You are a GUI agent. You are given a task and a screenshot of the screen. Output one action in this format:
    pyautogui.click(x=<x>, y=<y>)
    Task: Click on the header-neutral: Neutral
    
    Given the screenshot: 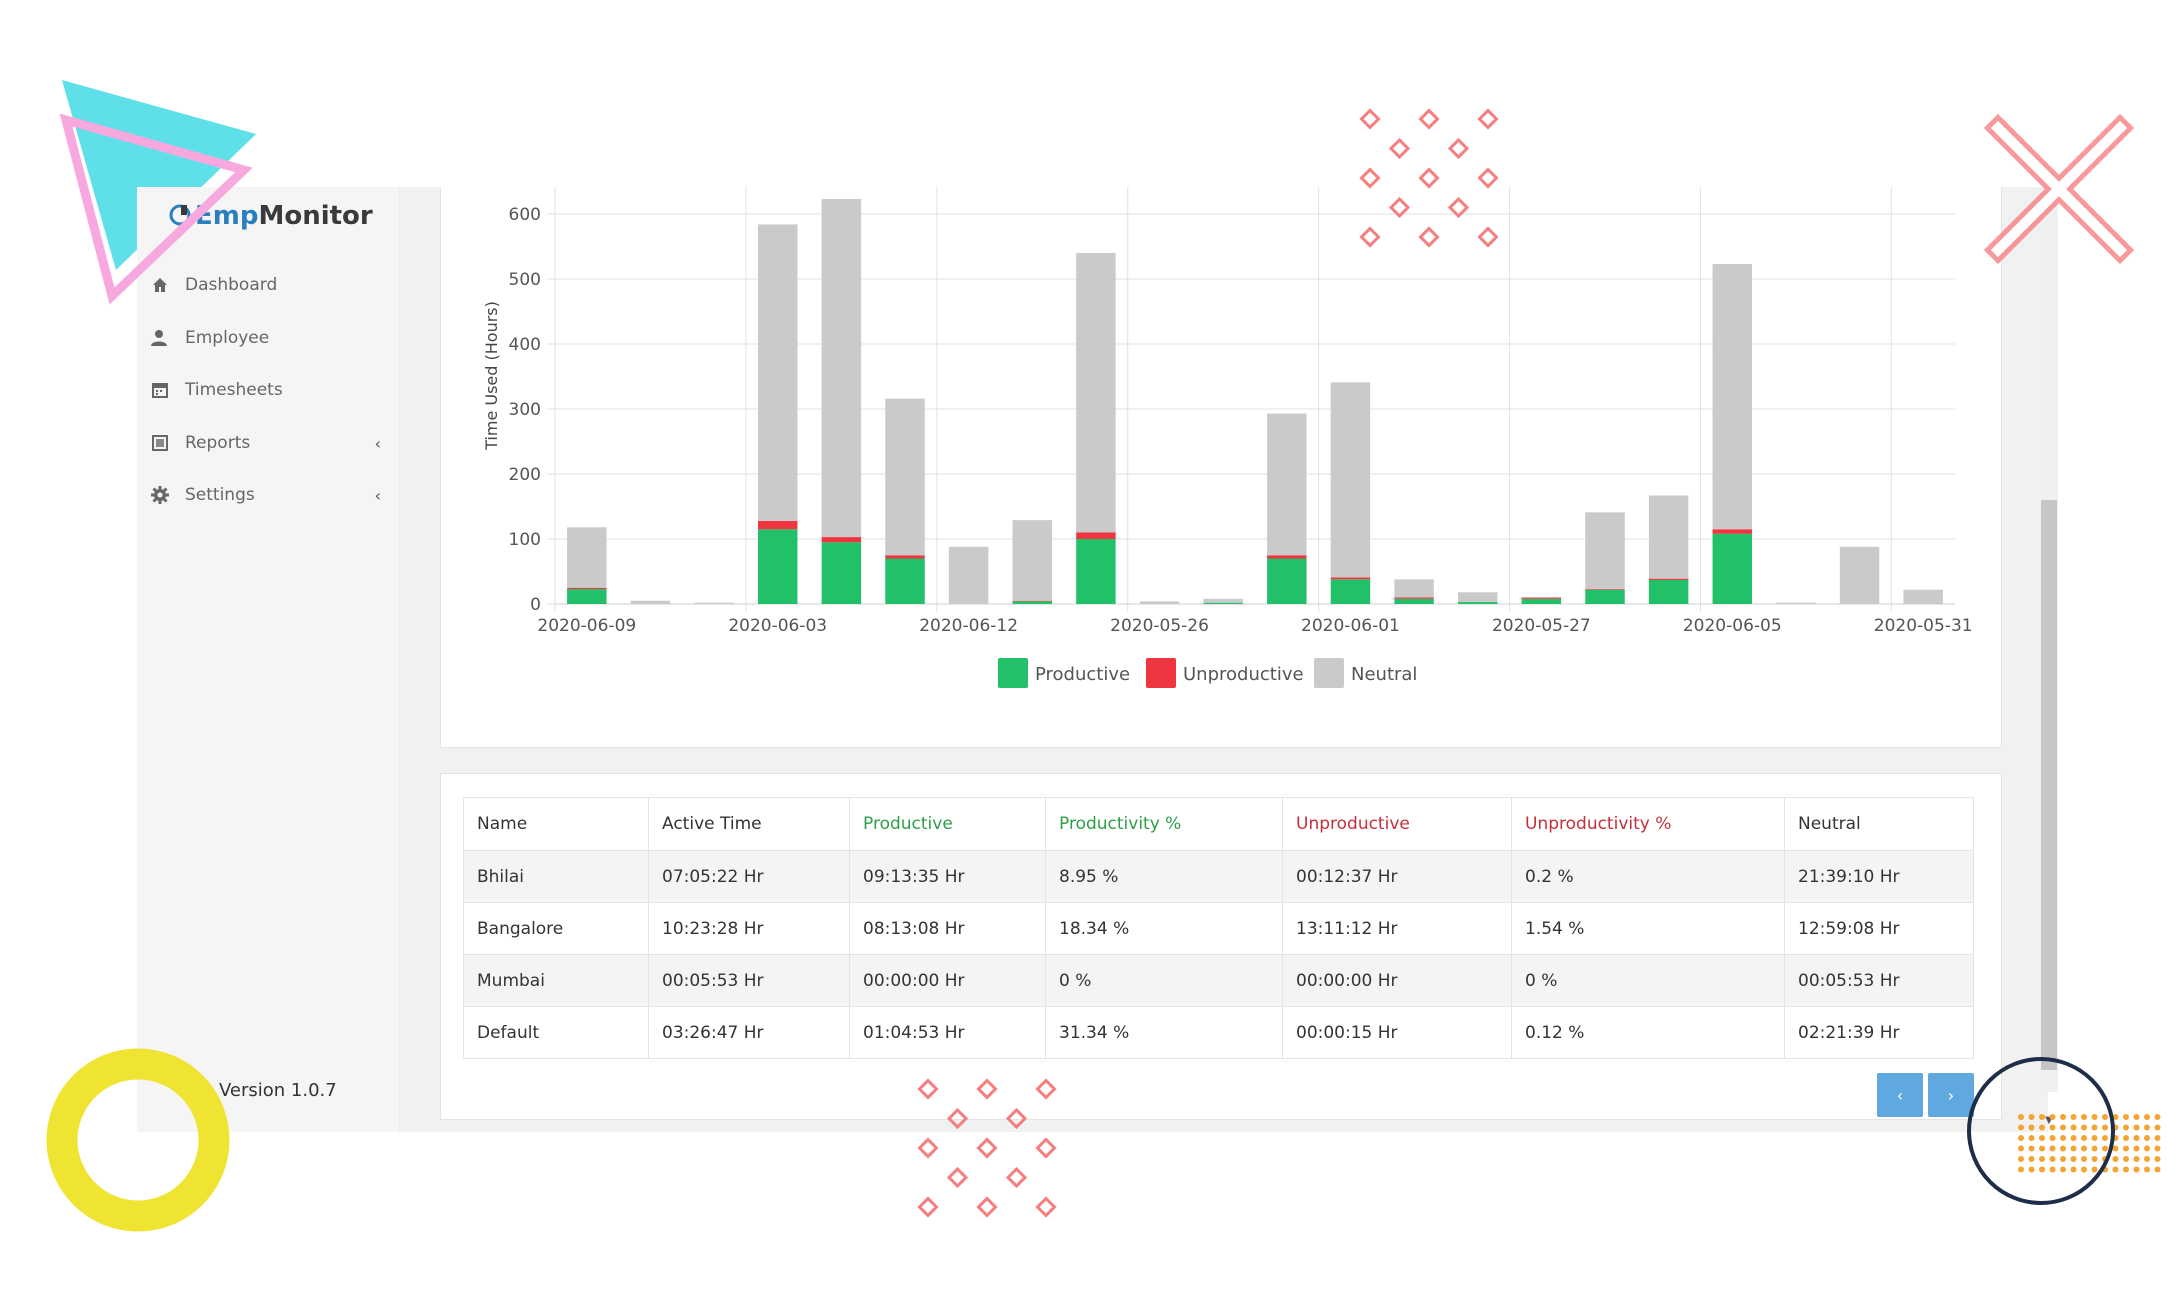 What is the action you would take?
    pyautogui.click(x=1879, y=824)
    